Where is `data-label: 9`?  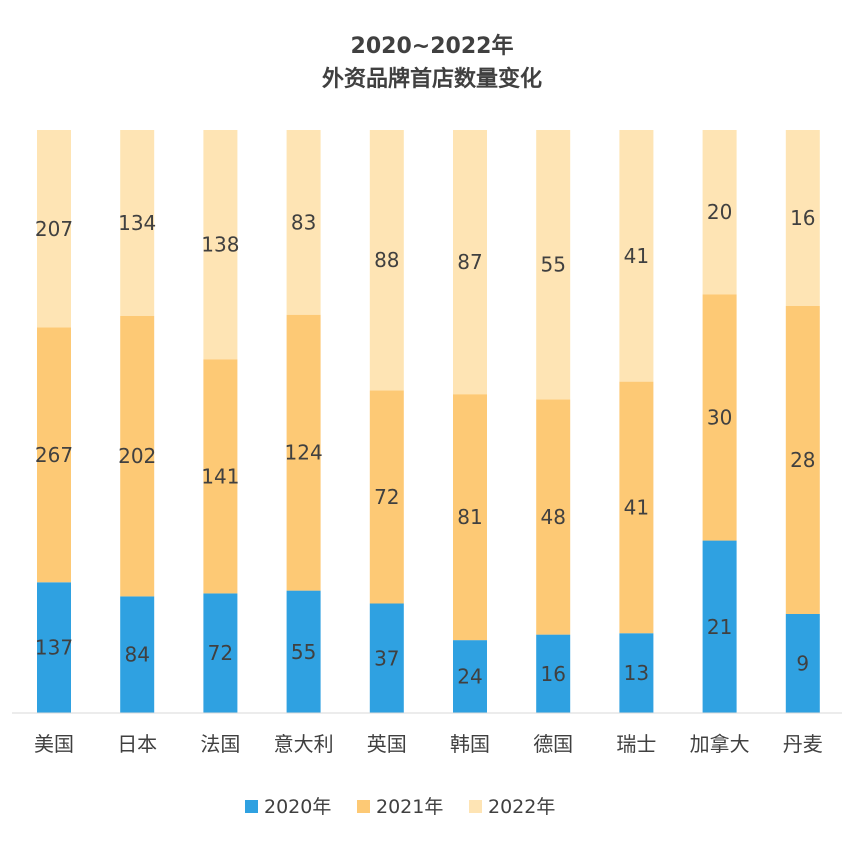
data-label: 9 is located at coordinates (802, 664).